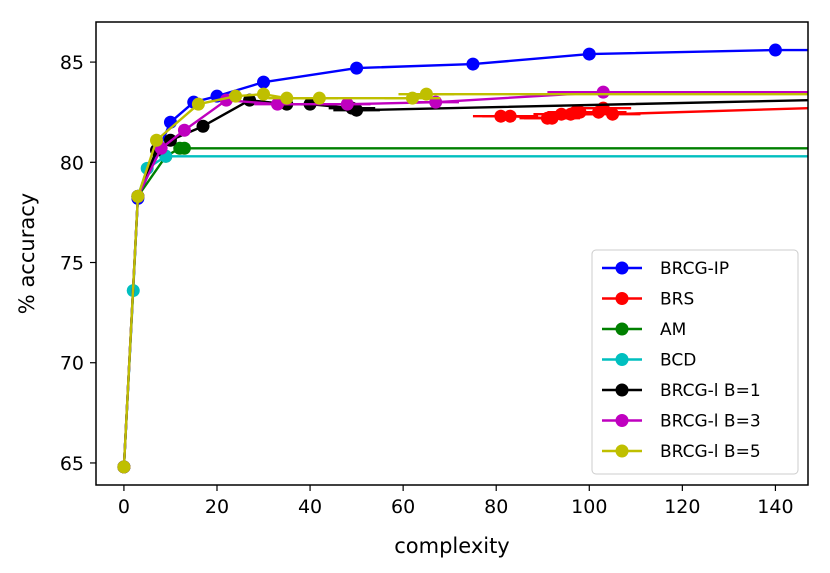  I want to click on y-tick-label: 65, so click(72, 464).